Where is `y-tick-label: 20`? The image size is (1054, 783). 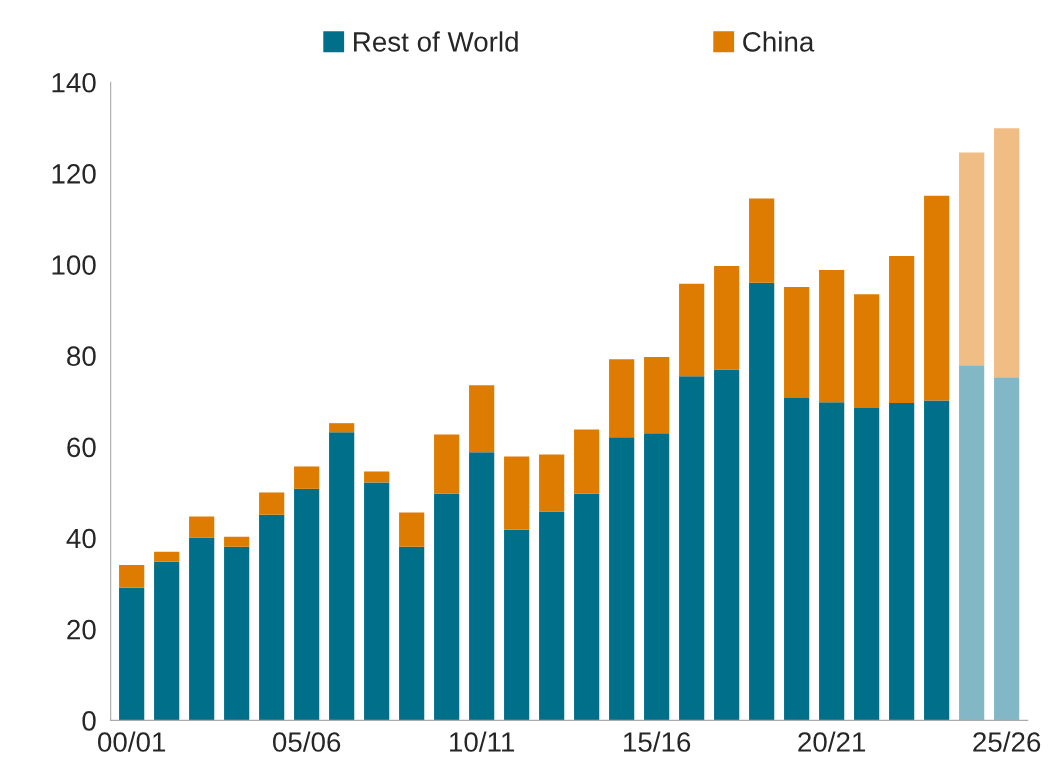 y-tick-label: 20 is located at coordinates (81, 629).